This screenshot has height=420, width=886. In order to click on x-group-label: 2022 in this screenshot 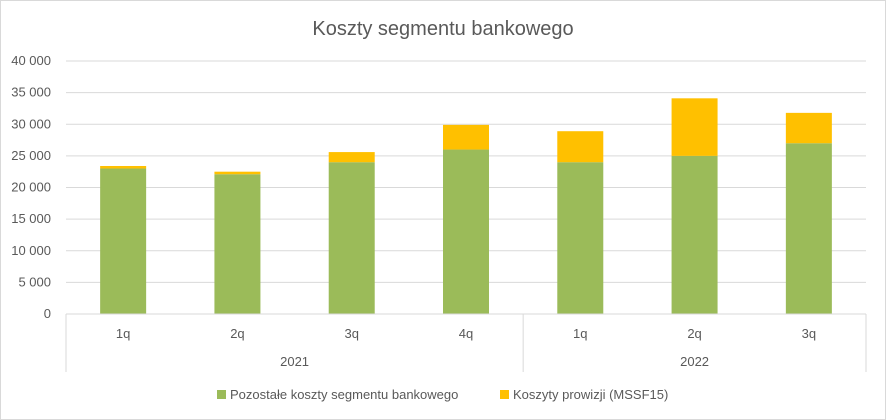, I will do `click(694, 361)`.